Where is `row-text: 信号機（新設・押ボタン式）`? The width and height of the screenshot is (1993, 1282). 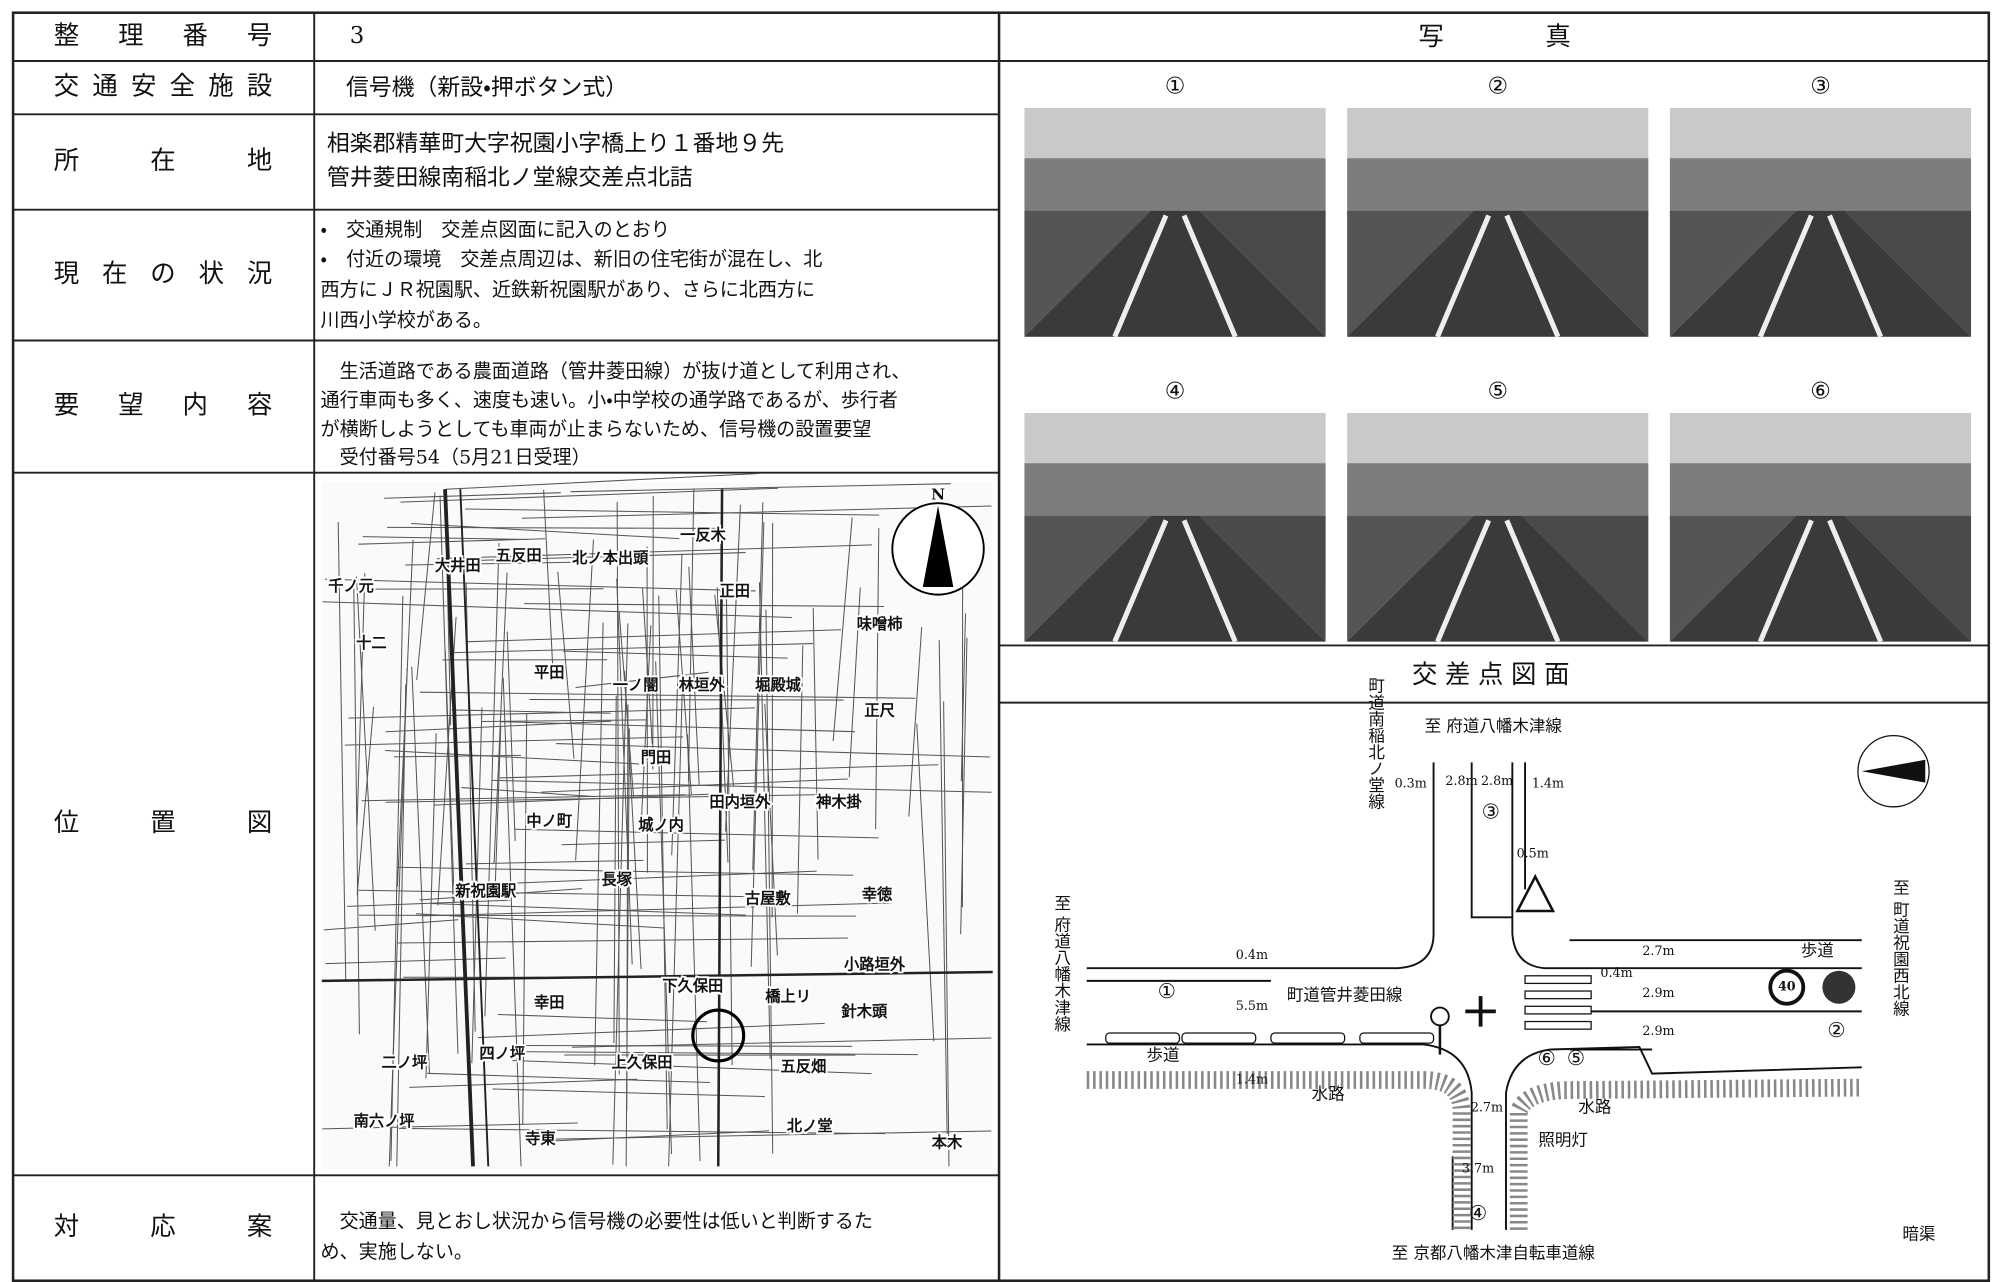 row-text: 信号機（新設・押ボタン式） is located at coordinates (487, 88).